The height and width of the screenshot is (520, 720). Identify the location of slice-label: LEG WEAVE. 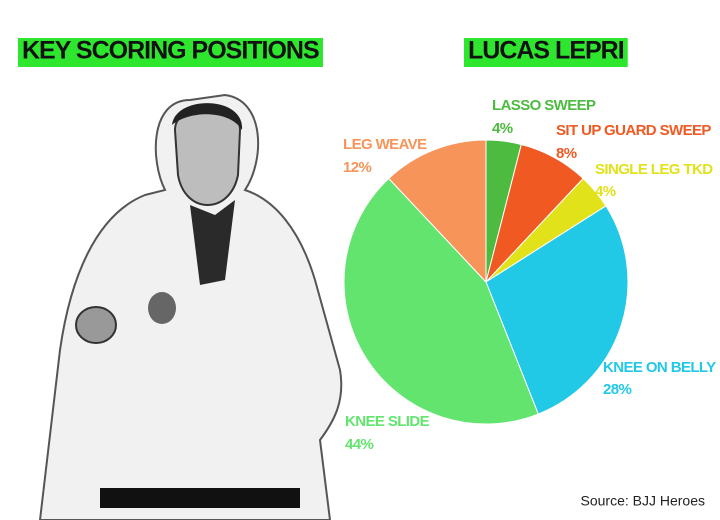
(385, 144).